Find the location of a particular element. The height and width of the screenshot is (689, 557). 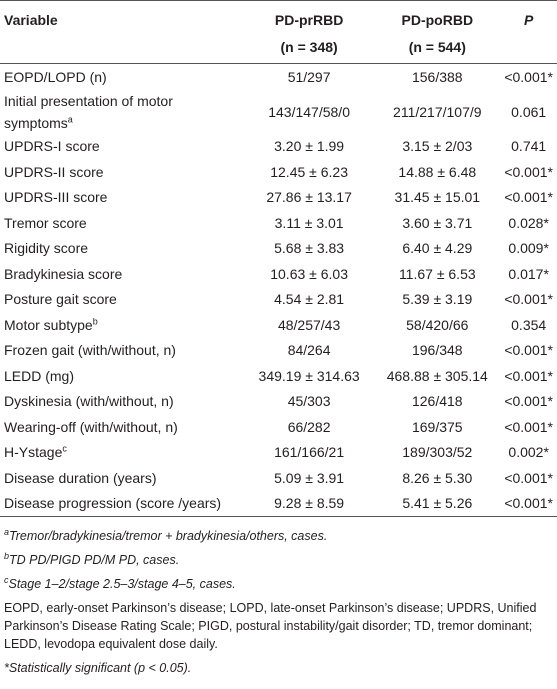

variable-cell: EOPD/LOPD (n) is located at coordinates (122, 77).